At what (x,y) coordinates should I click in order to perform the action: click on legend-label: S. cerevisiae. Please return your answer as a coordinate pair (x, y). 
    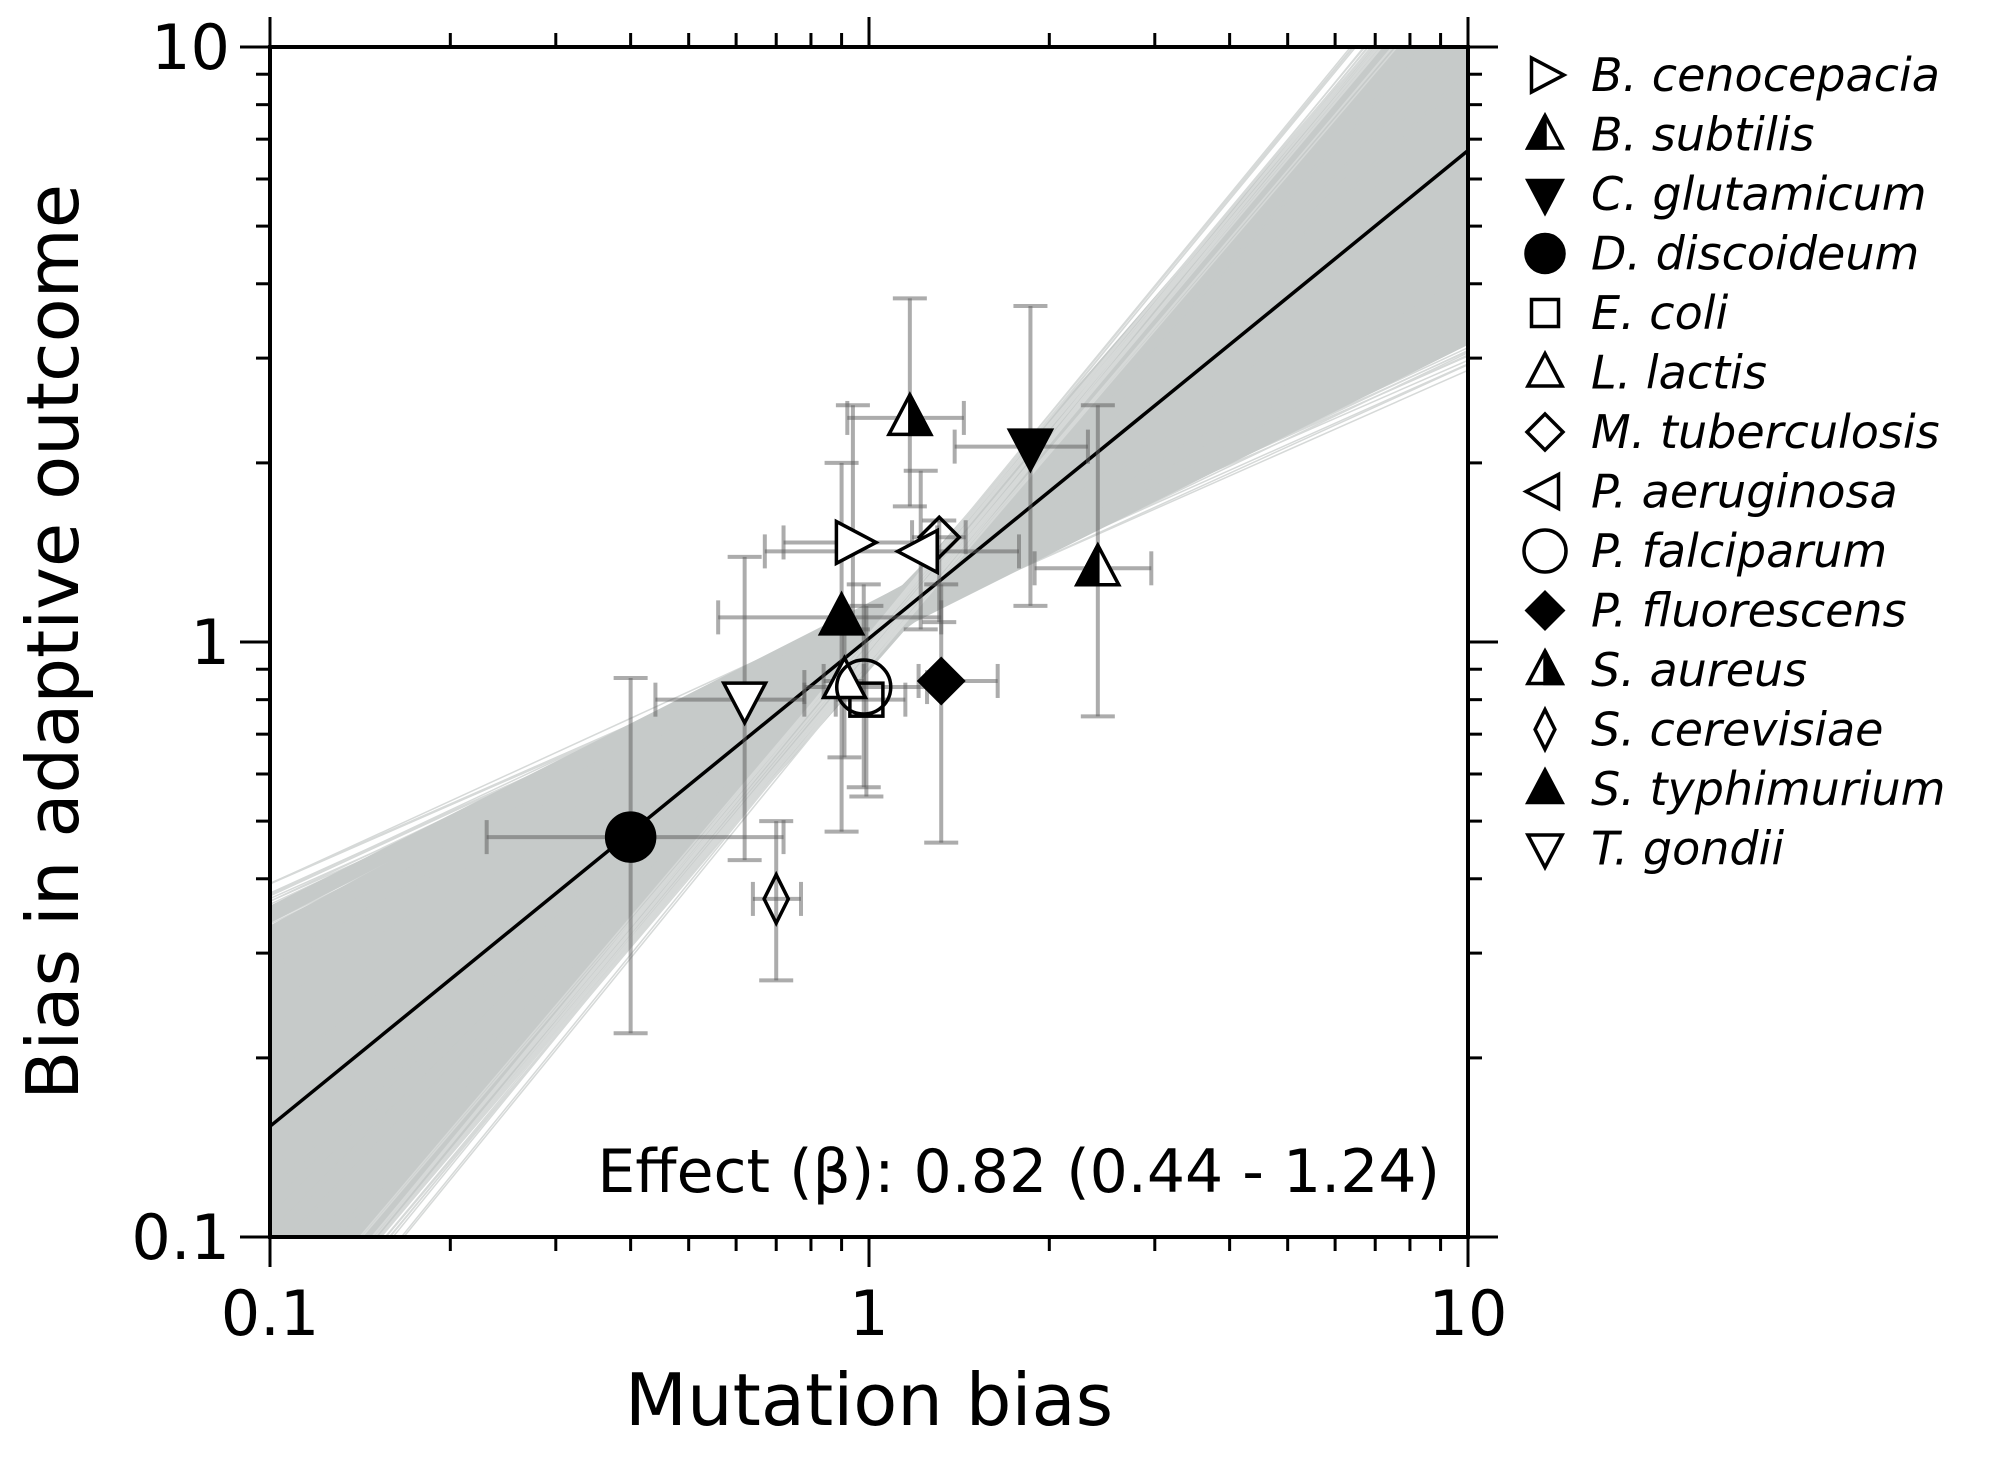
    Looking at the image, I should click on (1737, 730).